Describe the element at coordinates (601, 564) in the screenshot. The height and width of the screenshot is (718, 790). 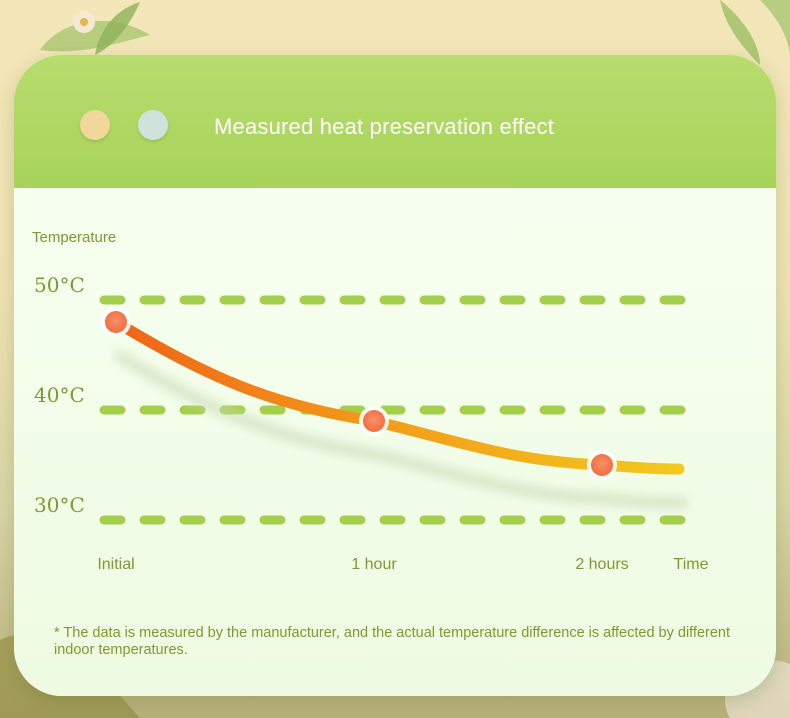
I see `x-tick-label-2-hours: 2 hours` at that location.